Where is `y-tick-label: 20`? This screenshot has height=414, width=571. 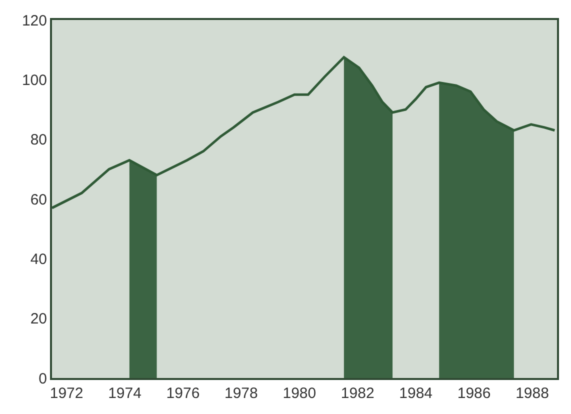 y-tick-label: 20 is located at coordinates (38, 319).